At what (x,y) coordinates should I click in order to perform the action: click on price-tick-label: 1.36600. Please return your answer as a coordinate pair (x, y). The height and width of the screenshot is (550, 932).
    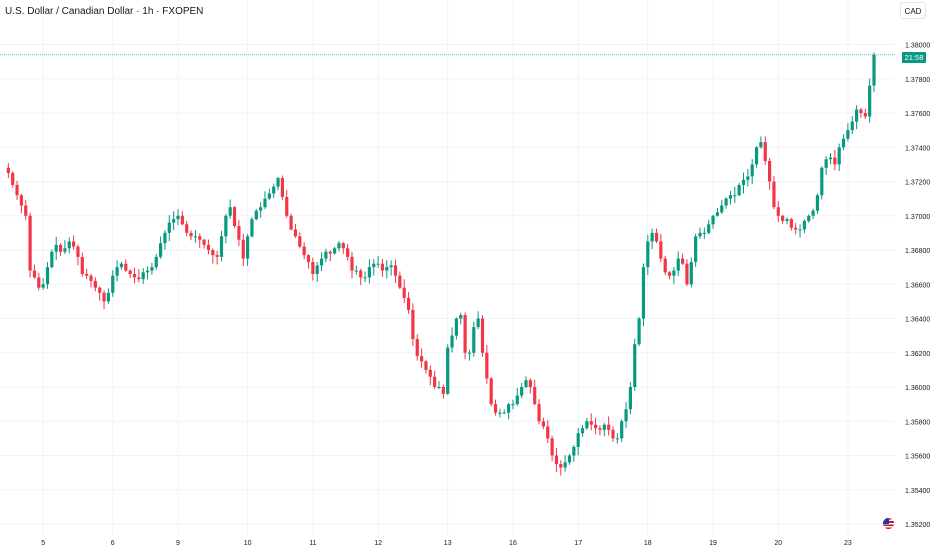
    Looking at the image, I should click on (917, 285).